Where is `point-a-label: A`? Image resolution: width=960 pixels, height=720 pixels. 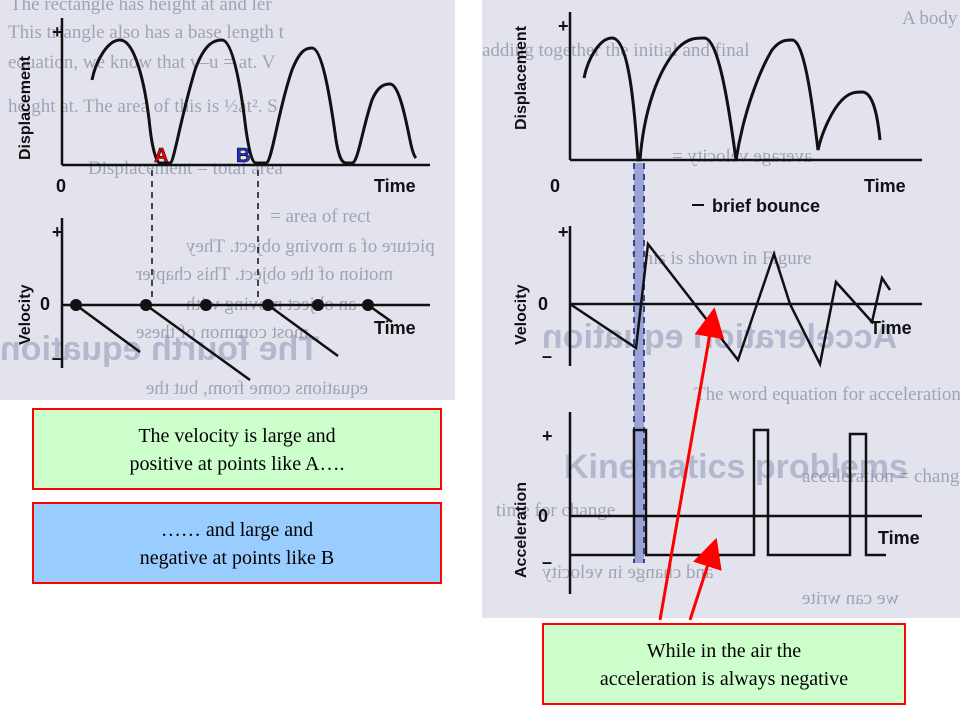
point-a-label: A is located at coordinates (161, 156).